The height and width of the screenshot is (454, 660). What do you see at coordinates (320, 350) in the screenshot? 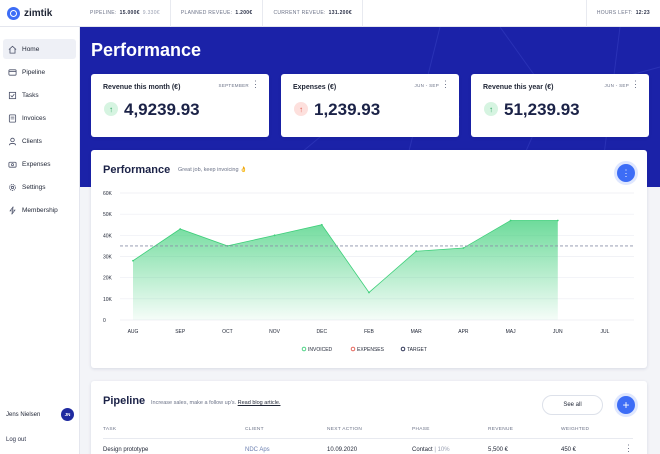
I see `legend-label-invoiced: INVOICED` at bounding box center [320, 350].